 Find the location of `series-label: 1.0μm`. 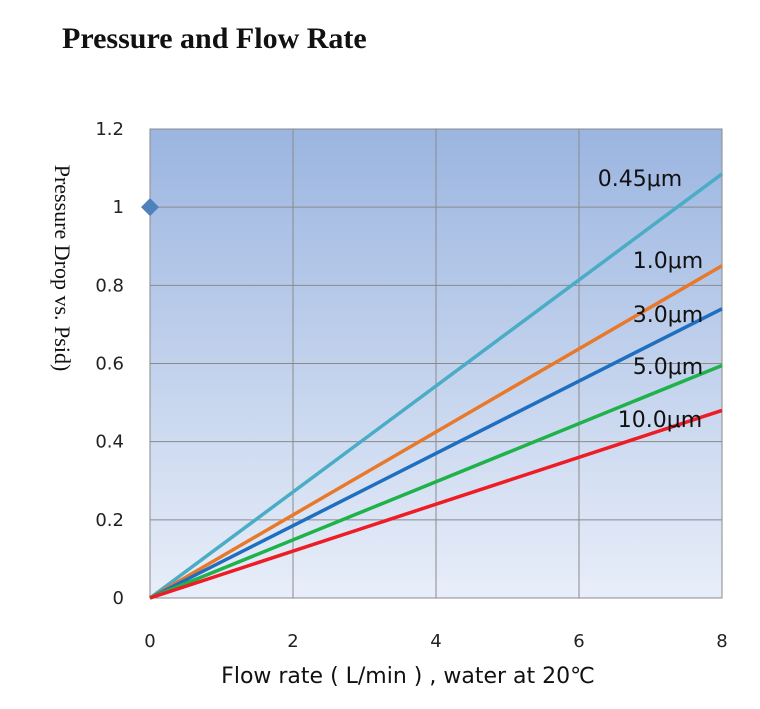

series-label: 1.0μm is located at coordinates (668, 261).